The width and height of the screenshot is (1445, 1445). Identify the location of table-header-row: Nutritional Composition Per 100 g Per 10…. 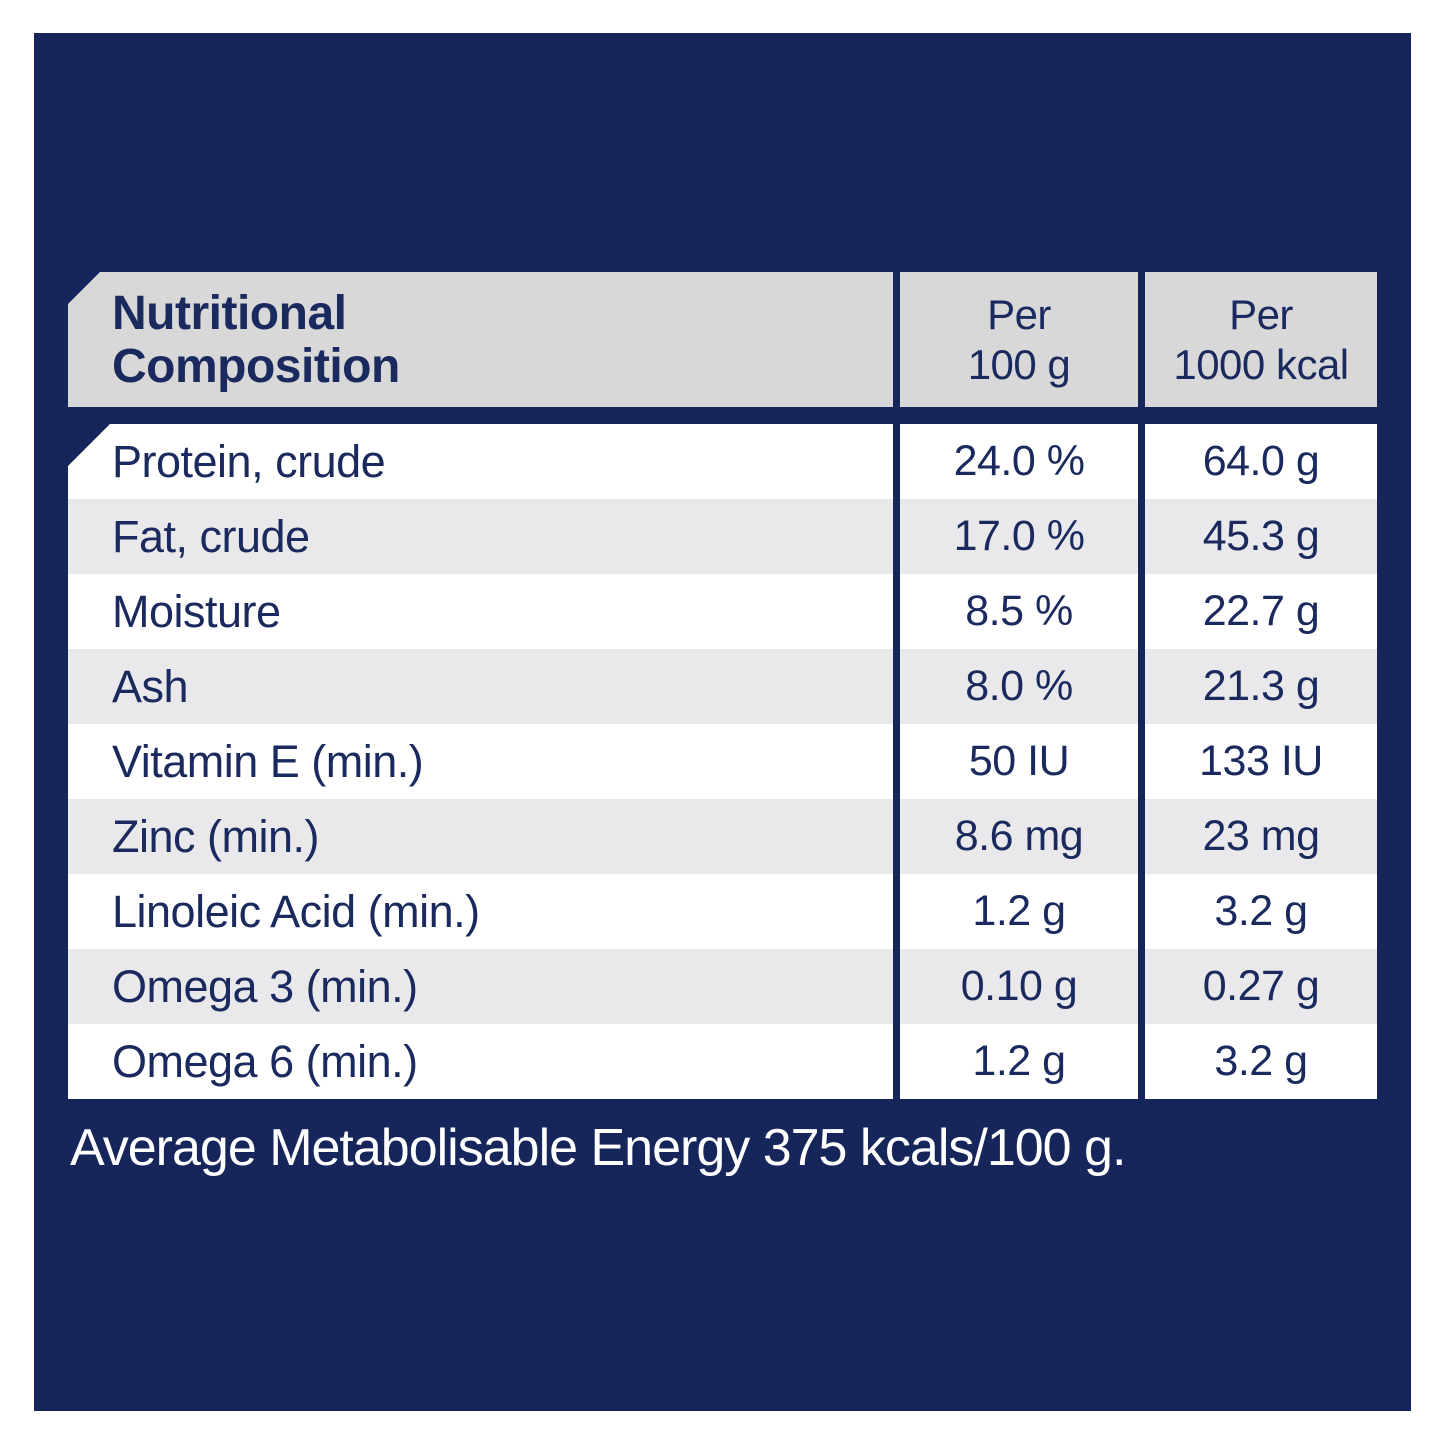
(722, 339).